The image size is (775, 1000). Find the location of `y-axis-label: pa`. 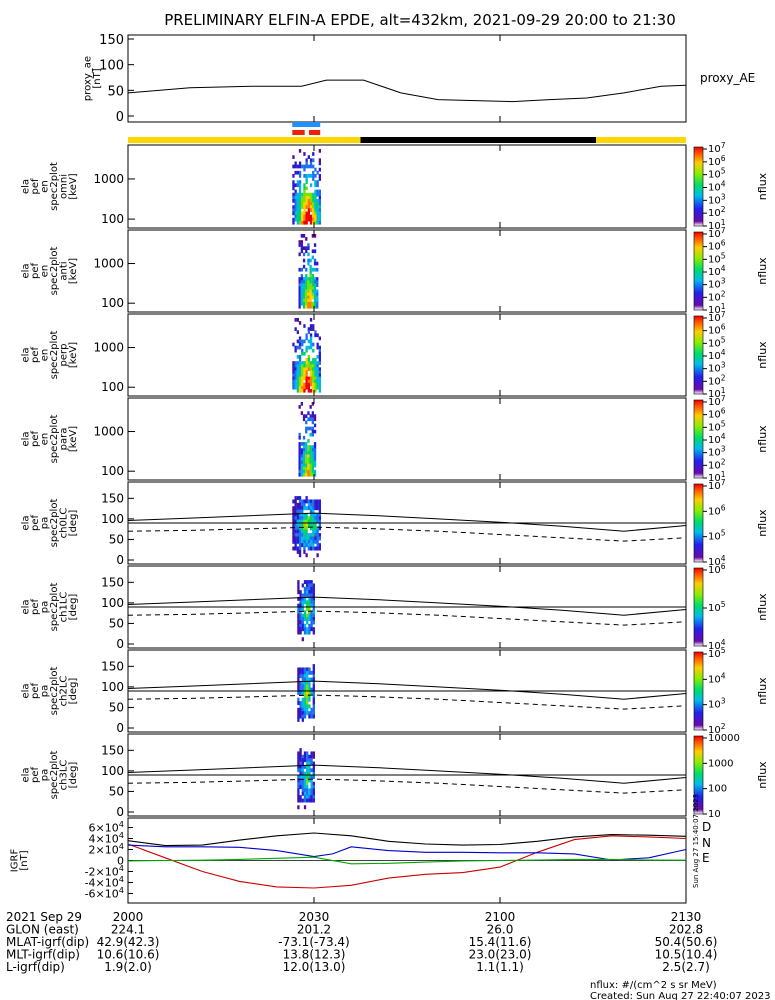

y-axis-label: pa is located at coordinates (44, 607).